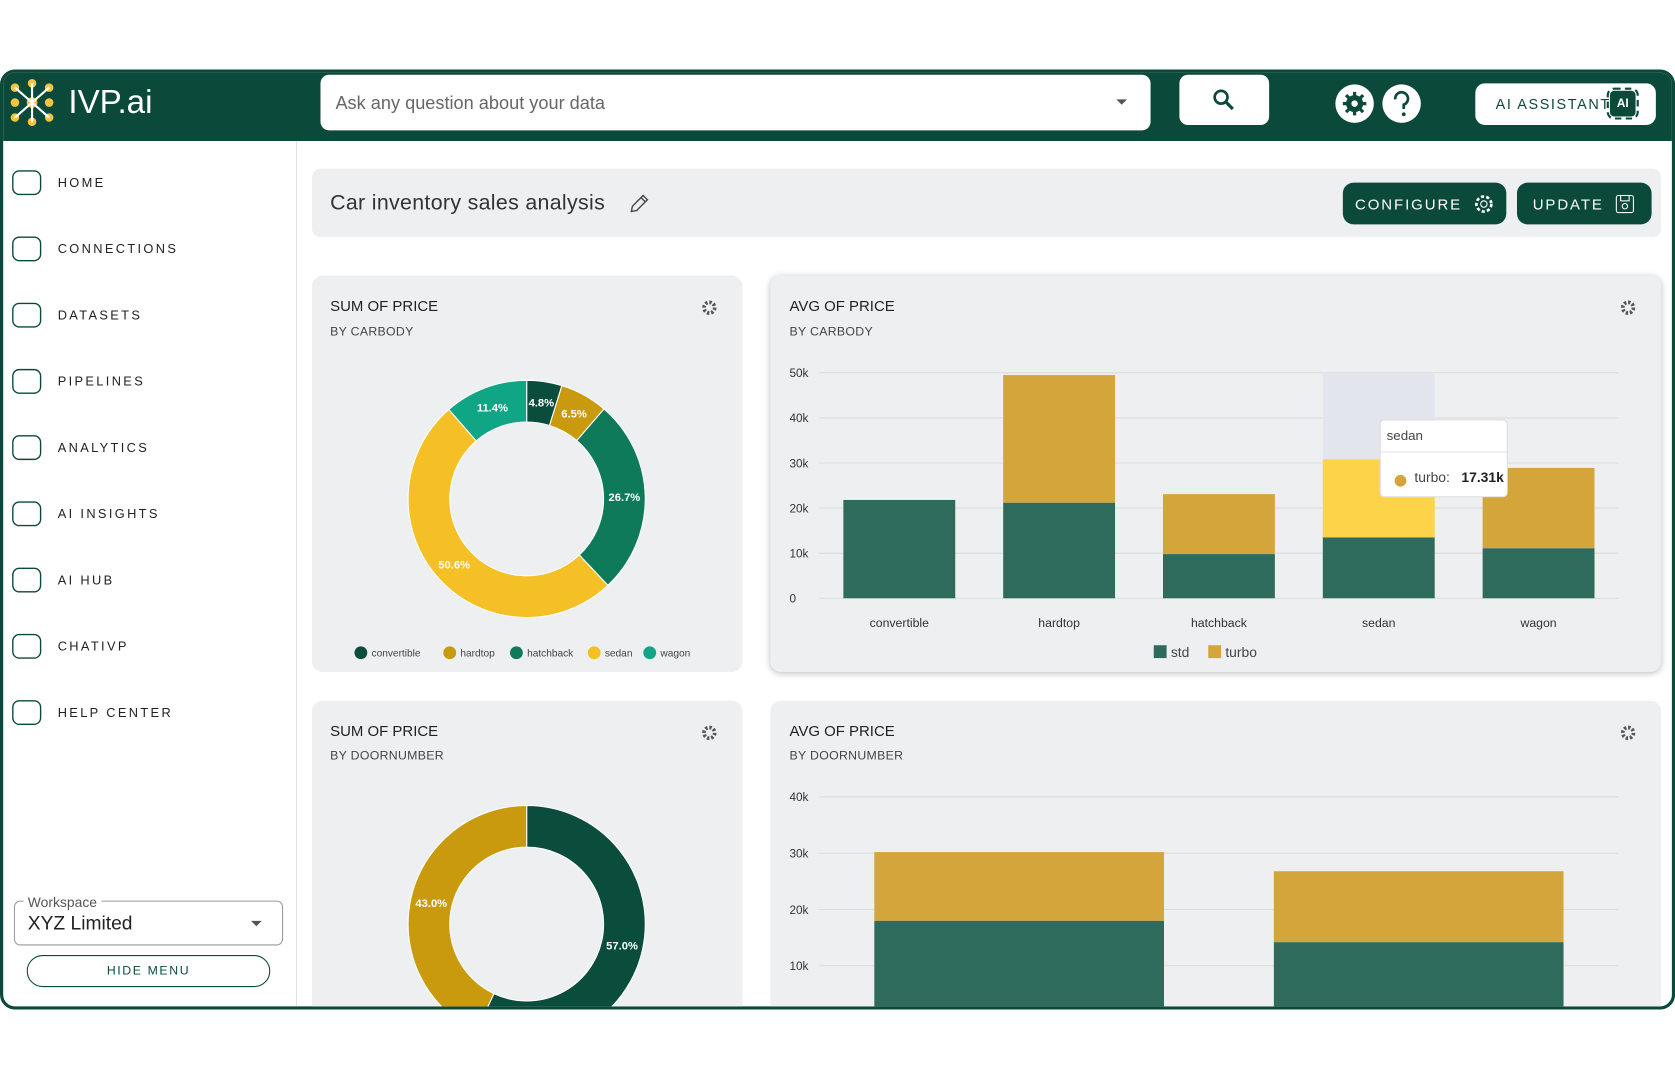 The image size is (1675, 1080). I want to click on configure-label: CONFIGURE, so click(1409, 203).